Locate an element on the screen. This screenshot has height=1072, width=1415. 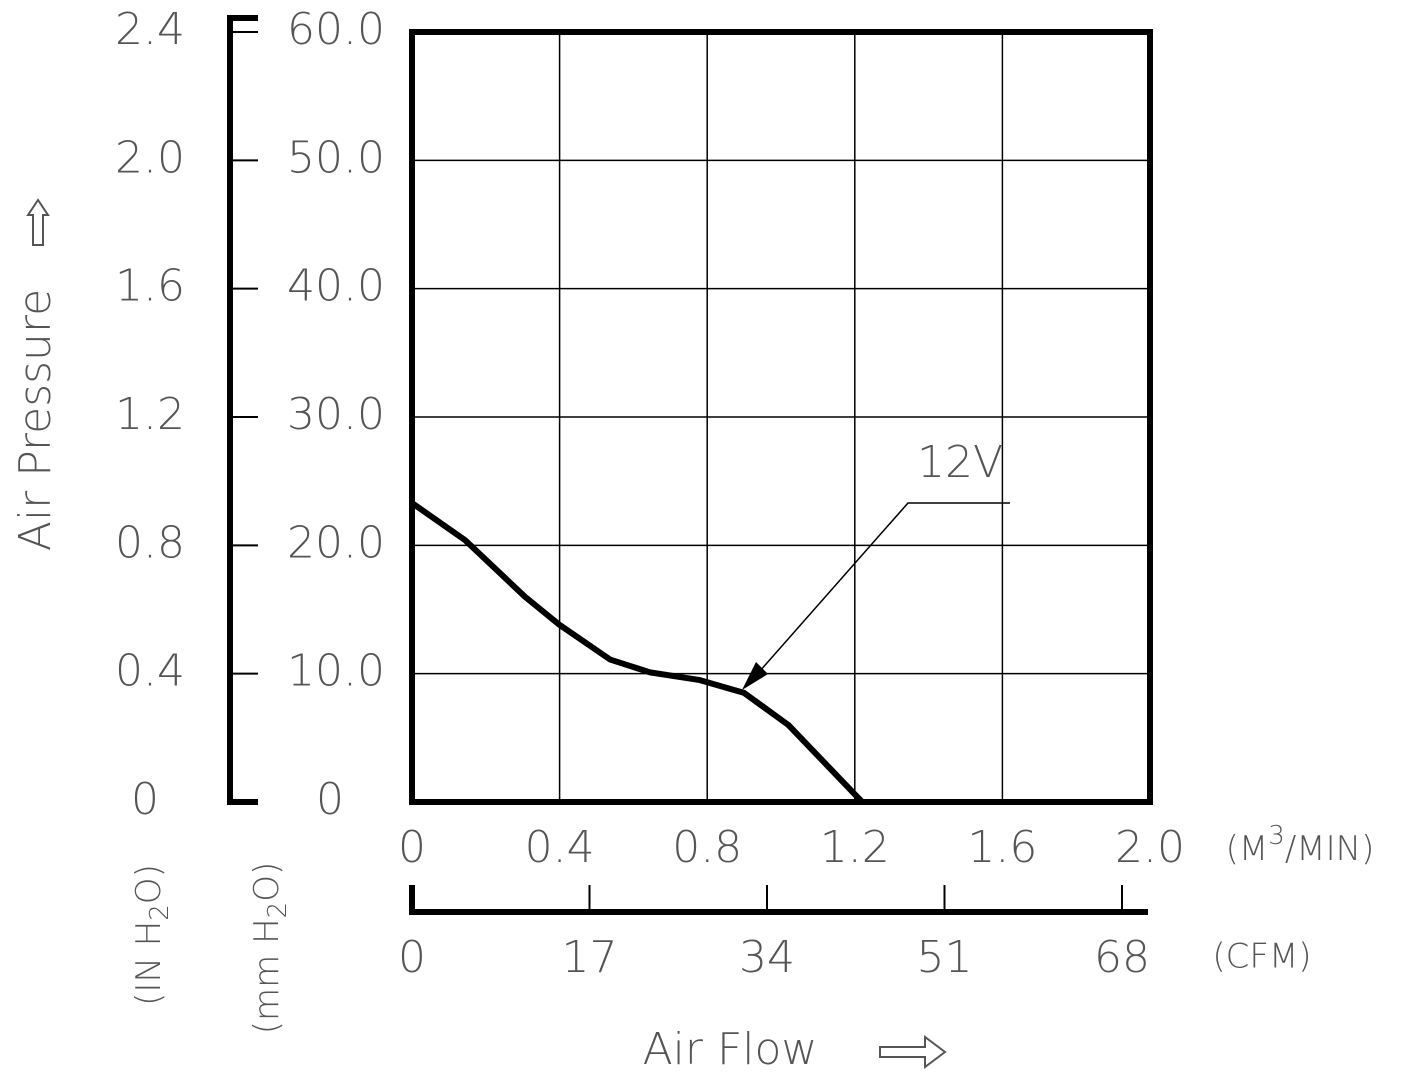
y-unit-sub: 2 is located at coordinates (278, 910).